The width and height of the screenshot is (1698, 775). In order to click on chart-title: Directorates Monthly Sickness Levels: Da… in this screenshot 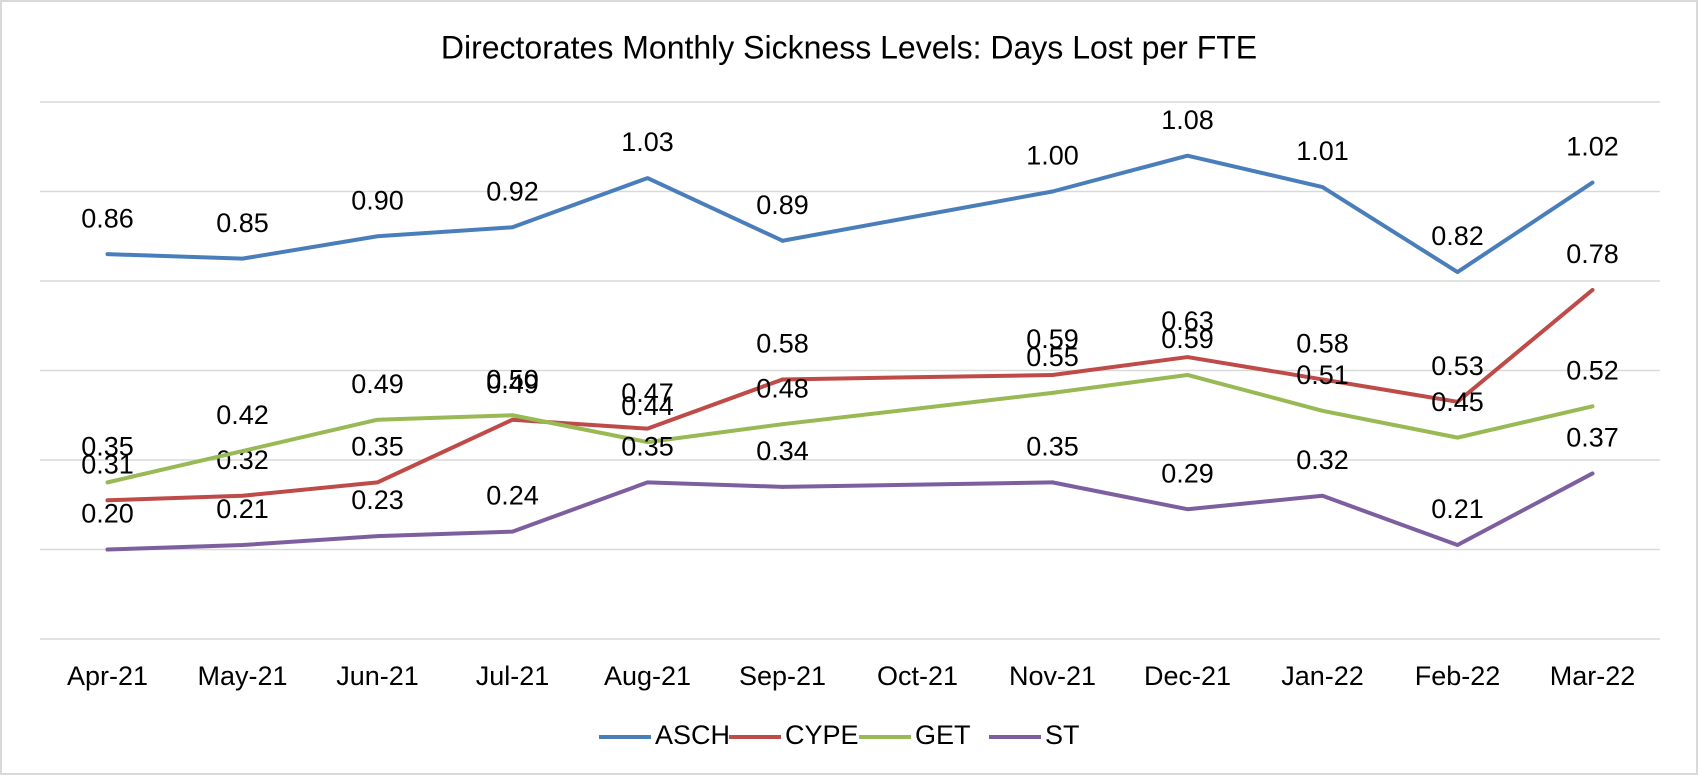, I will do `click(849, 47)`.